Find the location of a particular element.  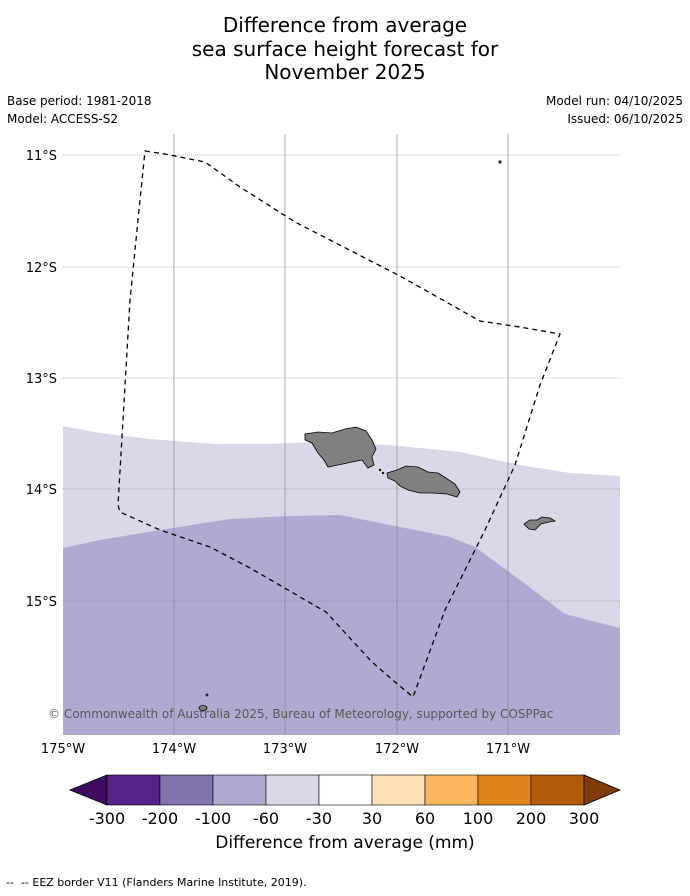

lon-label: 172°W is located at coordinates (397, 749).